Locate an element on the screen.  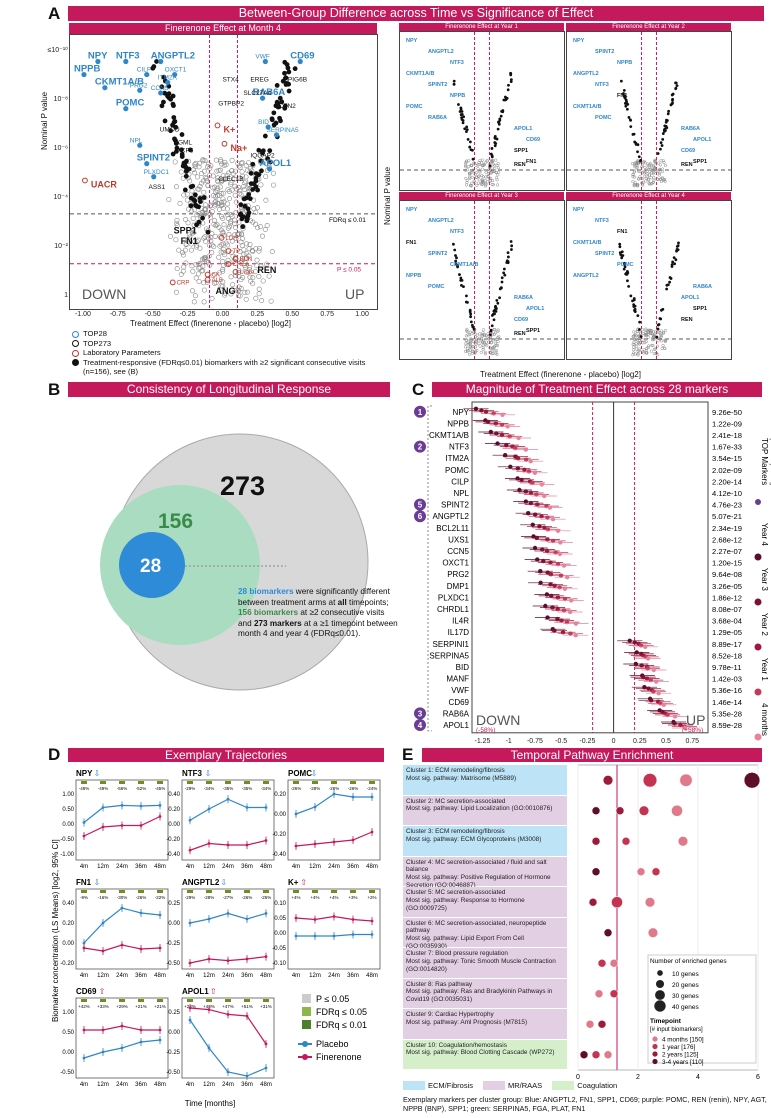
traj-x-tick: 12m is located at coordinates (103, 1085).